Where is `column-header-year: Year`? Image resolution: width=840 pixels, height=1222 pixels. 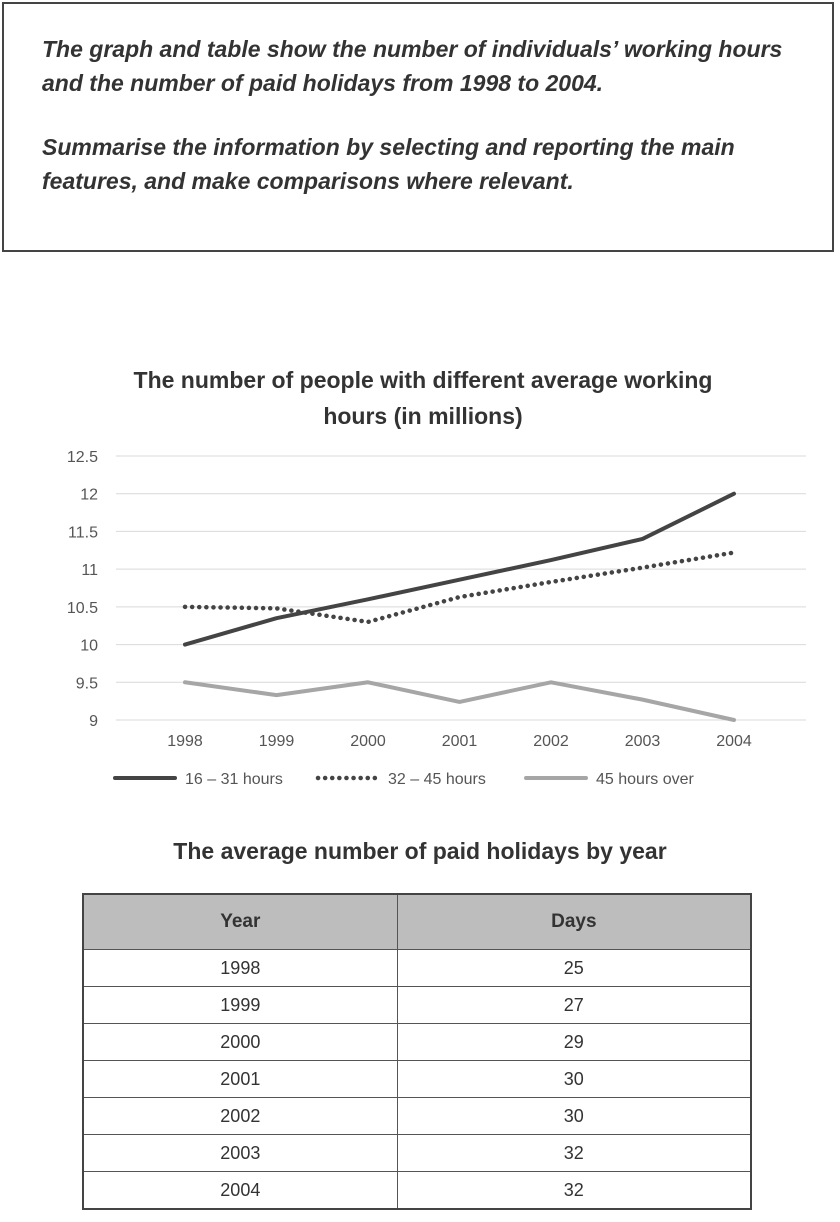 column-header-year: Year is located at coordinates (240, 921).